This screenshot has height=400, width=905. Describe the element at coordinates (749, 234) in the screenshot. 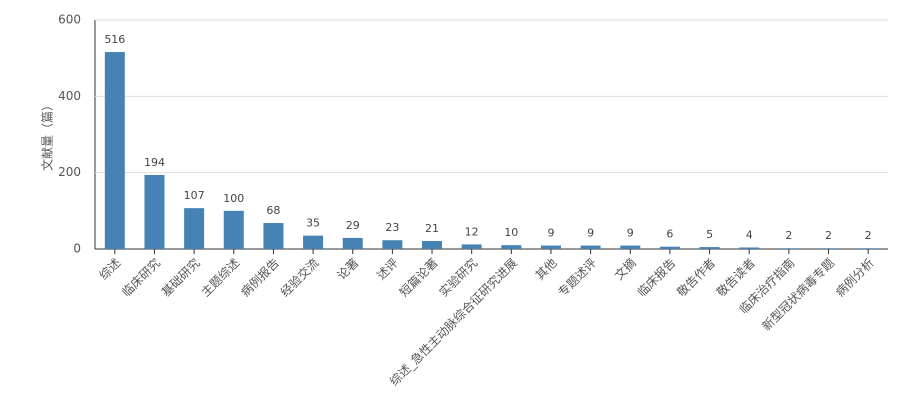

I see `value-label: 4` at that location.